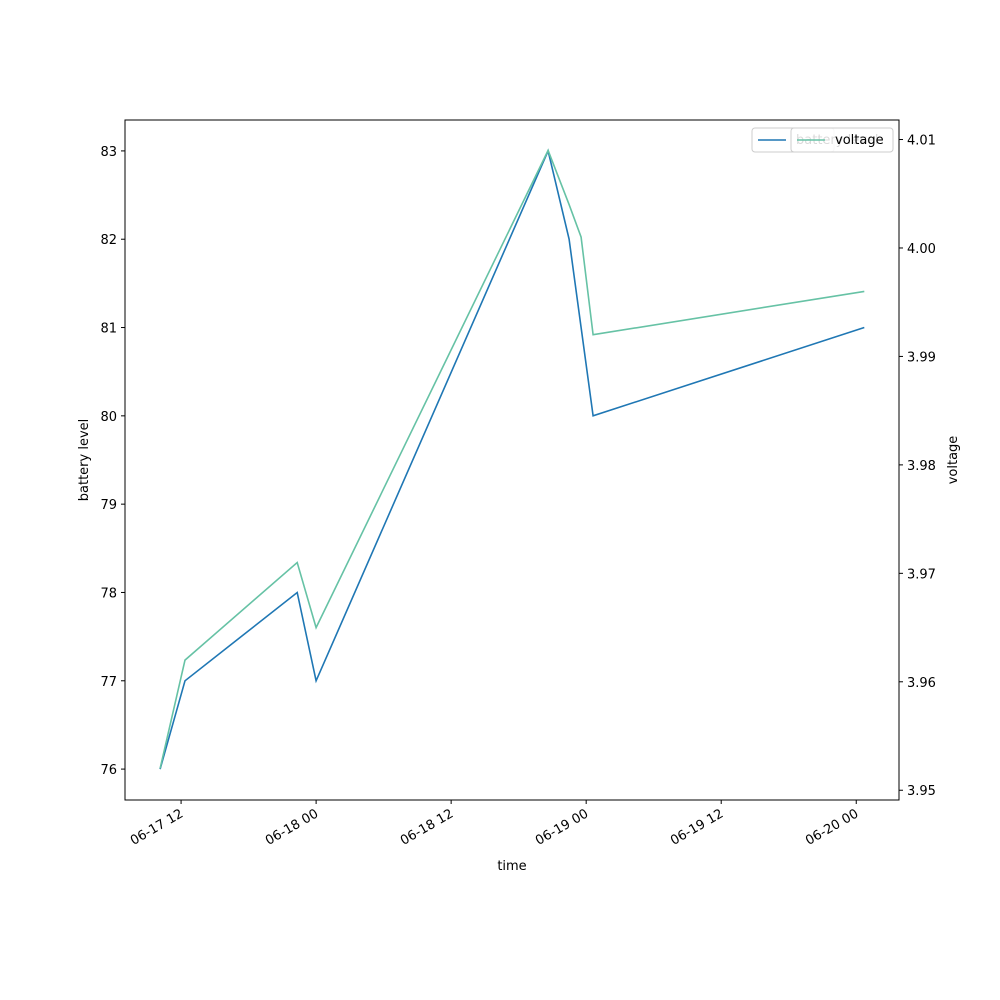 The image size is (1000, 1000). What do you see at coordinates (562, 827) in the screenshot?
I see `x-tick-label: 06-19 00` at bounding box center [562, 827].